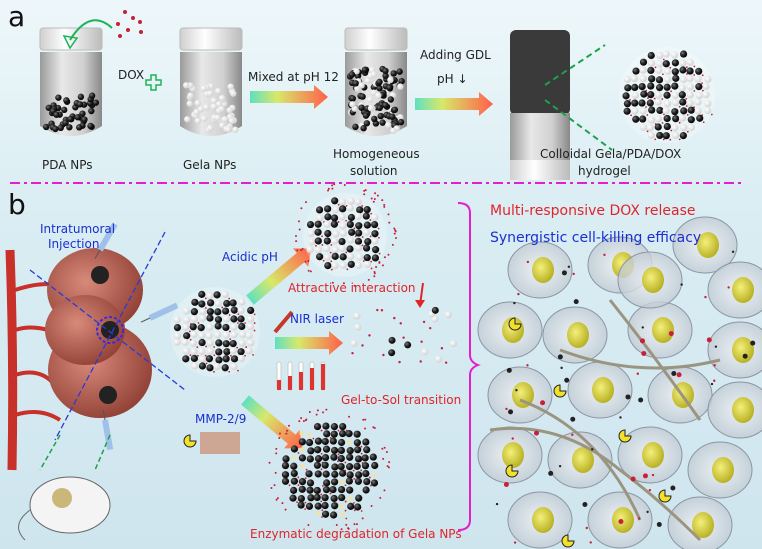  Describe the element at coordinates (293, 77) in the screenshot. I see `mix-label: Mixed at pH 12` at that location.